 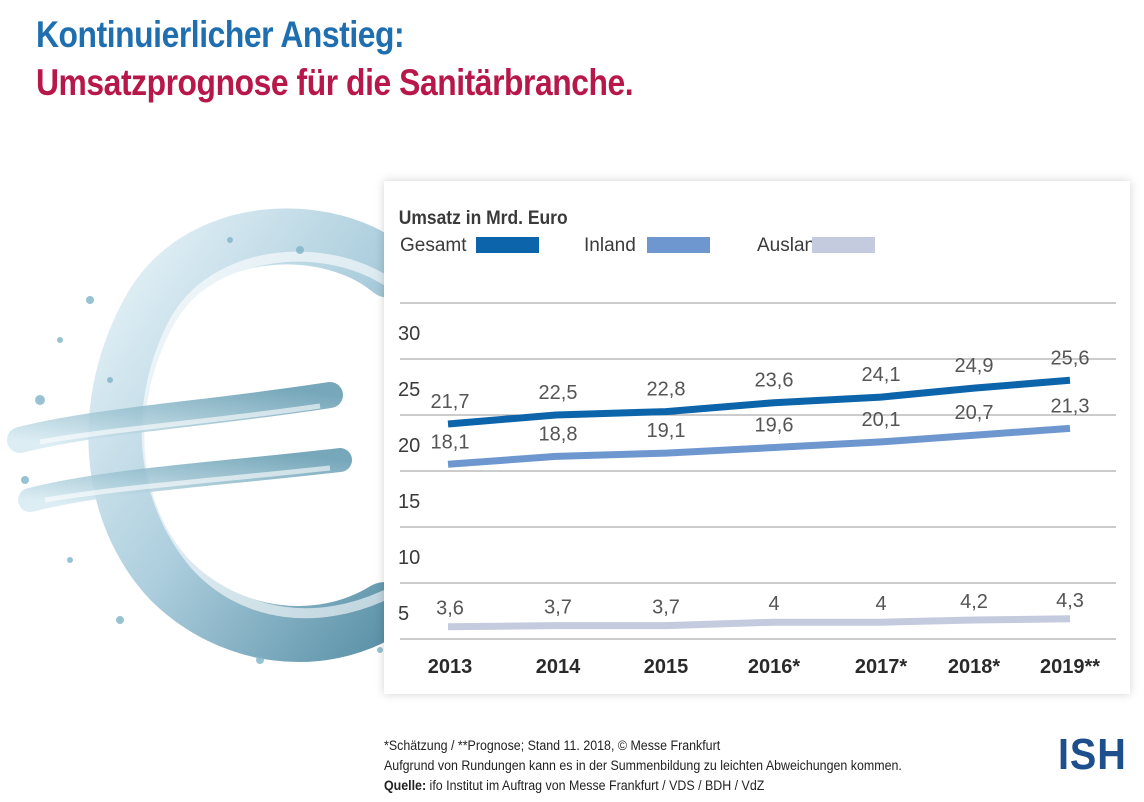 I want to click on data-label-inland-2: 19,1, so click(x=666, y=431).